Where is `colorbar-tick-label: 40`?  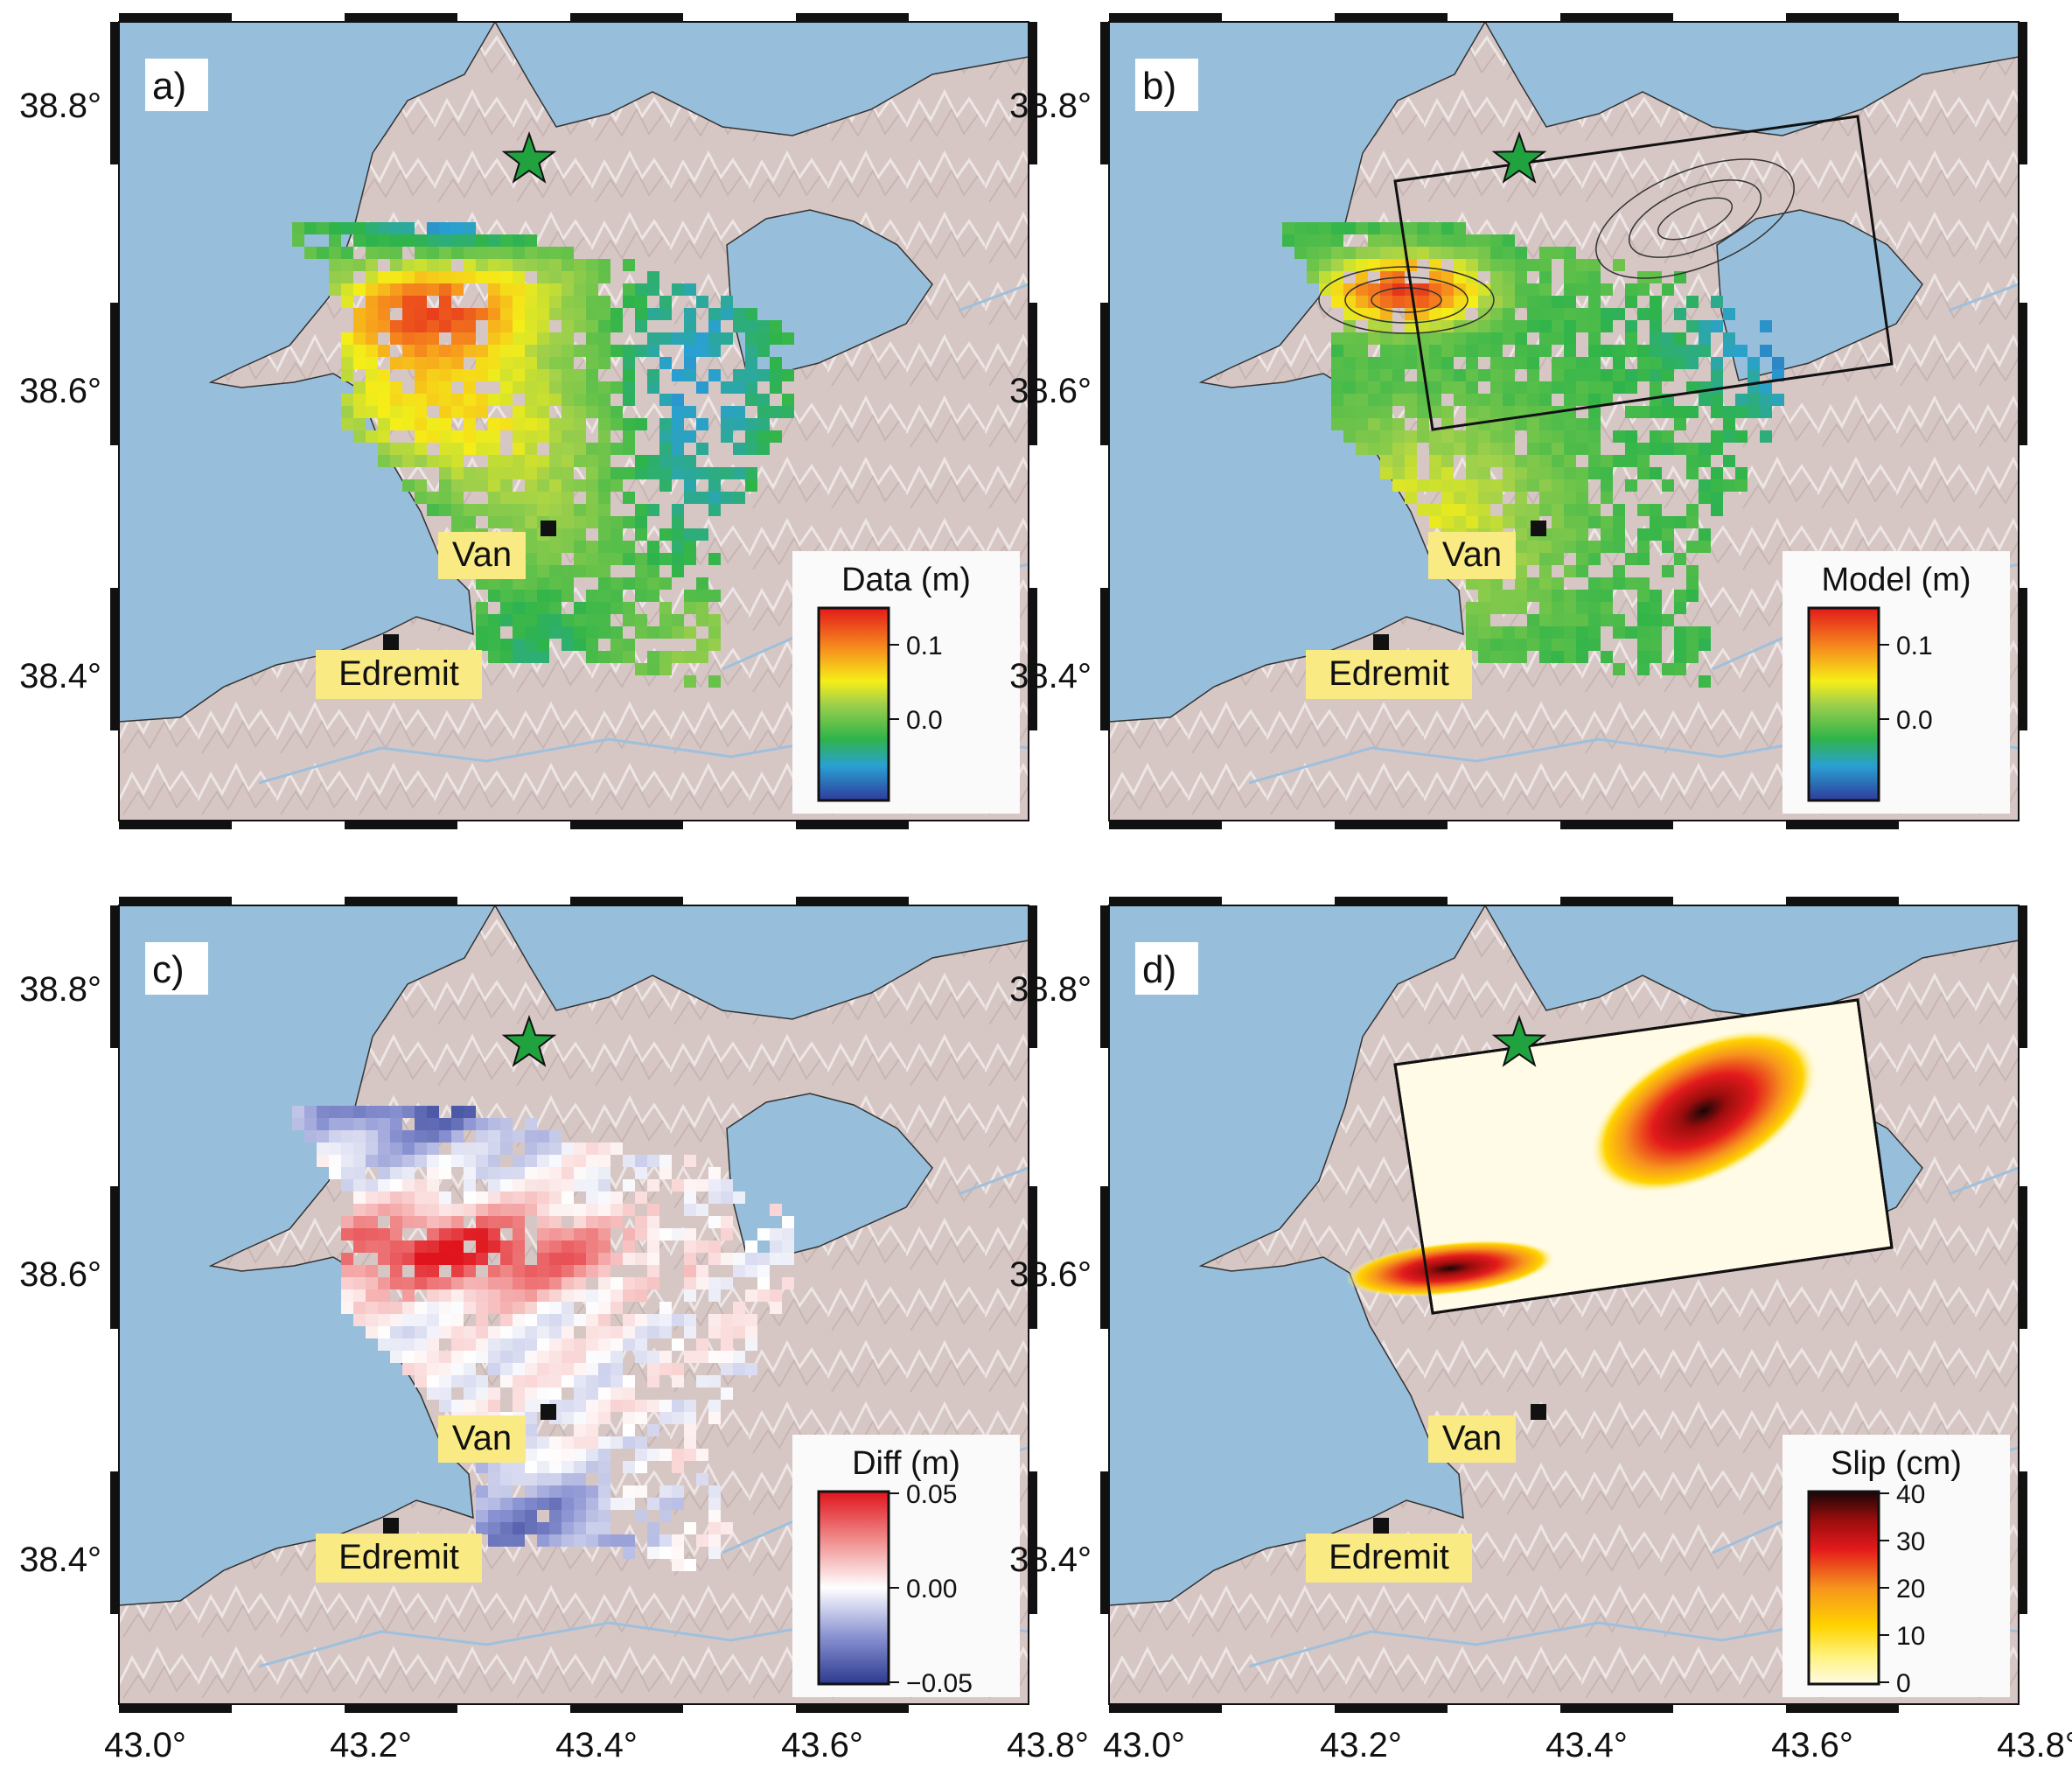
colorbar-tick-label: 40 is located at coordinates (1910, 1494).